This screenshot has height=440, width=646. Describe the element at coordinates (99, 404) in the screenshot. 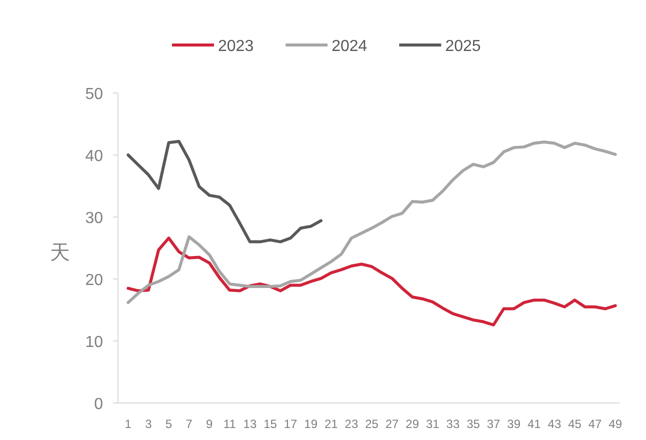

I see `y-tick-label: 0` at that location.